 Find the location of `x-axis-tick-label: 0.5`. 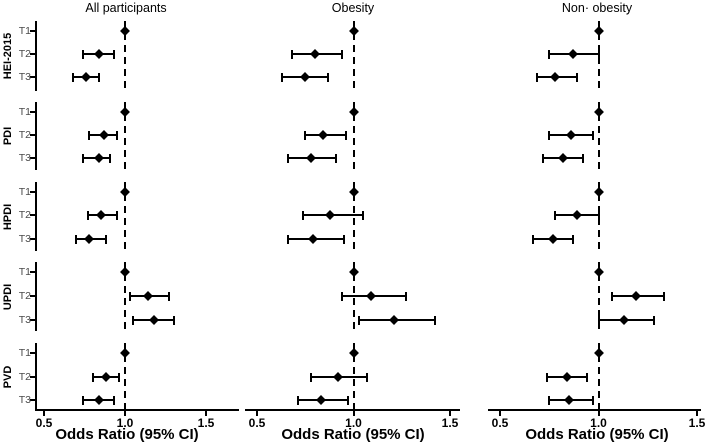

x-axis-tick-label: 0.5 is located at coordinates (500, 423).